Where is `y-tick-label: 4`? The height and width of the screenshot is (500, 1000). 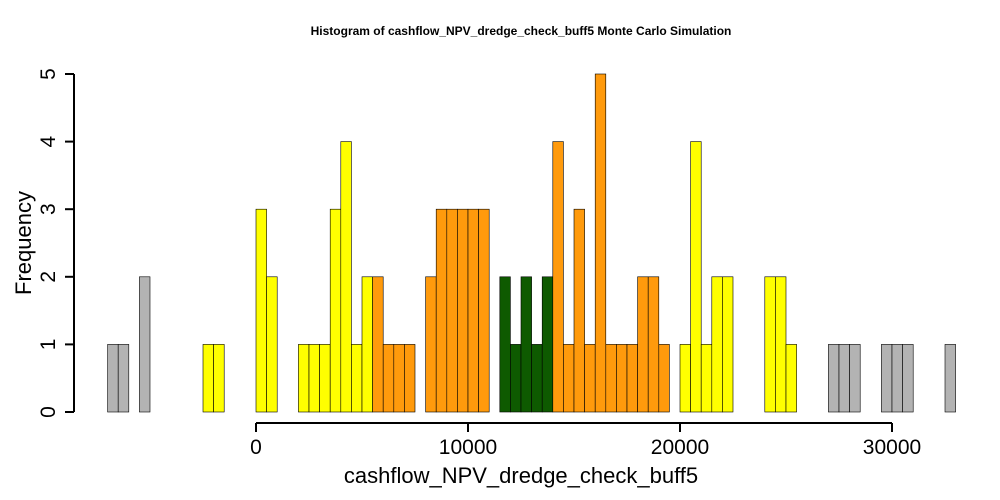
y-tick-label: 4 is located at coordinates (48, 141).